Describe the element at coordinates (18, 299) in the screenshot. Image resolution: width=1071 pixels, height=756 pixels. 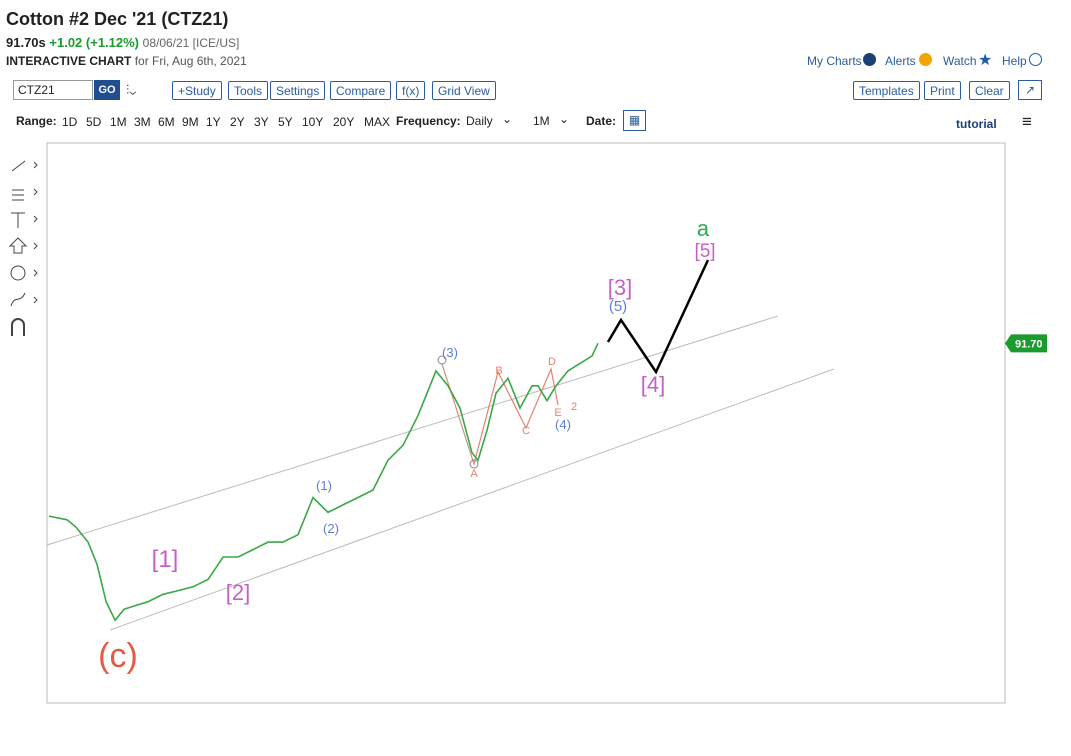
I see `tool-curve` at that location.